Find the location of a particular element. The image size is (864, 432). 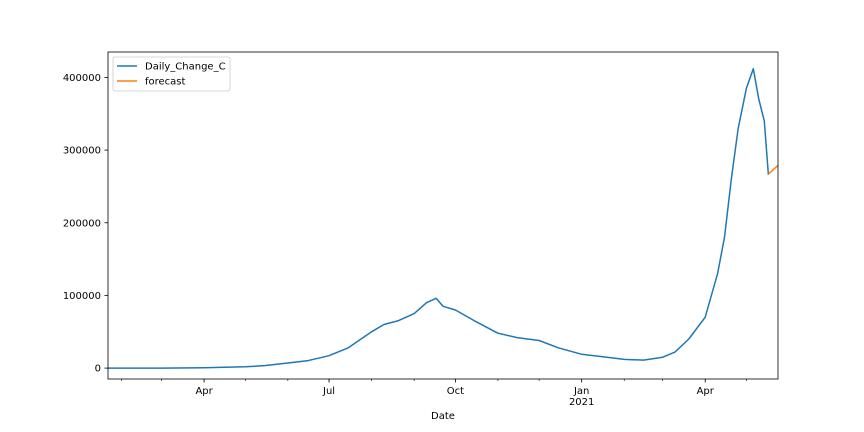

legend: Daily_Change_C forecast is located at coordinates (171, 74).